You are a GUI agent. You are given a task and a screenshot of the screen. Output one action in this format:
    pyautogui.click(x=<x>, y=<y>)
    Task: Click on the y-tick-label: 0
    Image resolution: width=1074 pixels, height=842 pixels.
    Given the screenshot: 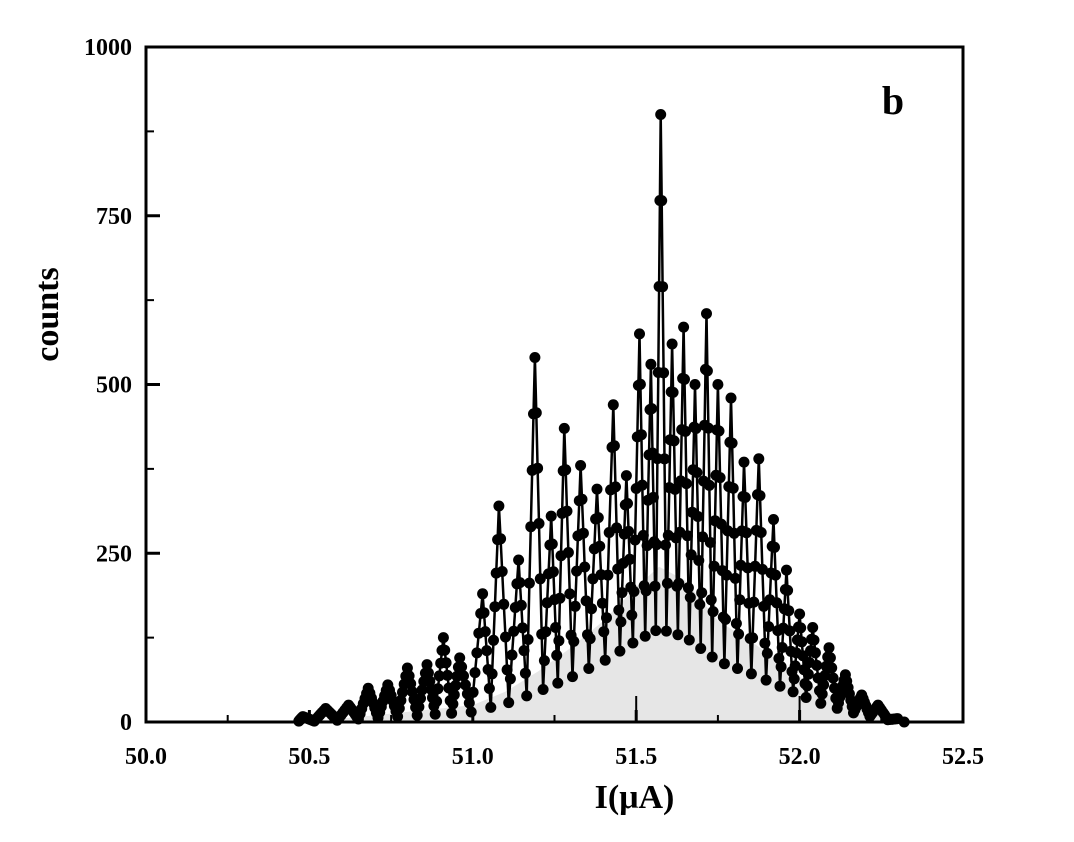 What is the action you would take?
    pyautogui.click(x=126, y=723)
    